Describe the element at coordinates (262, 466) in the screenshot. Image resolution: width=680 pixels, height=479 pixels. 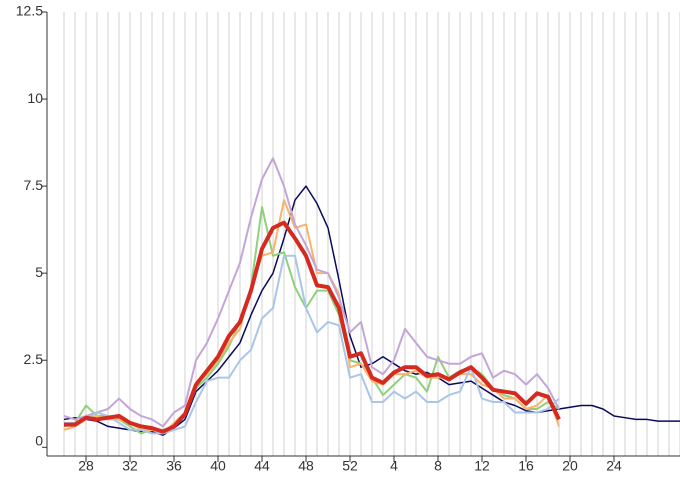
I see `x-tick-label: 44` at that location.